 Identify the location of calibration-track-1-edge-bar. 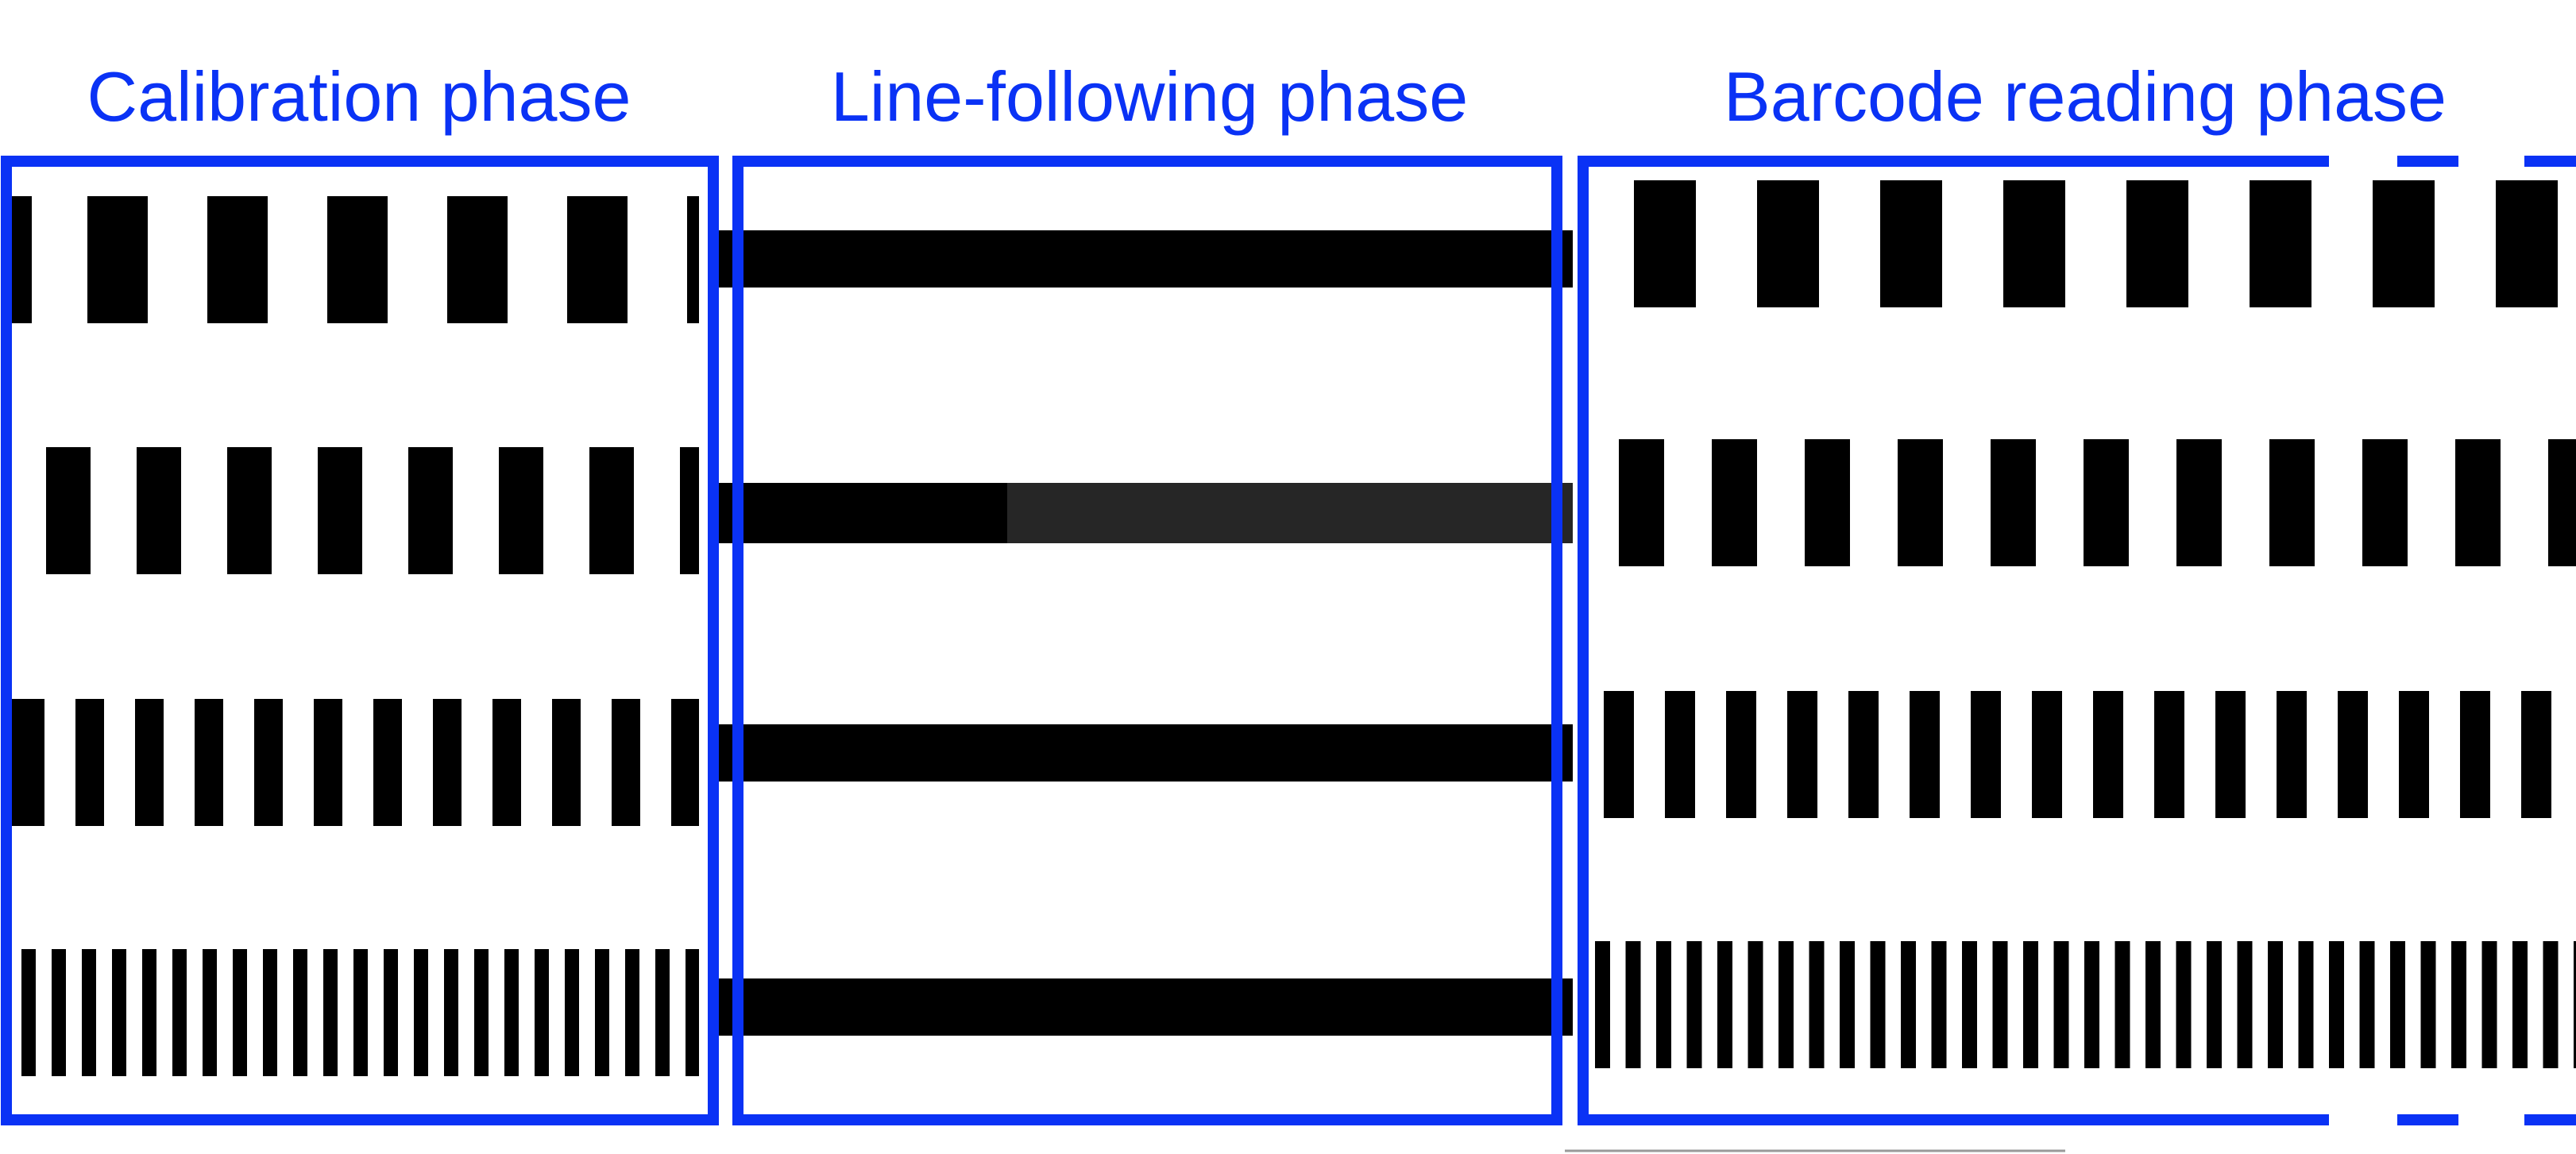
(21, 259).